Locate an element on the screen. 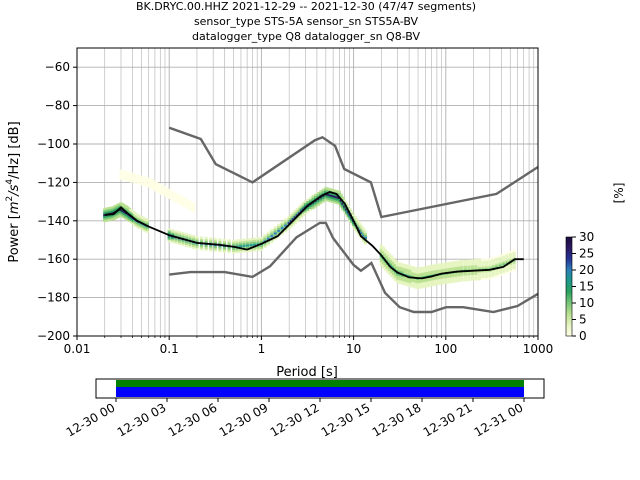 The image size is (640, 480). x-tick-label: 0.01 is located at coordinates (77, 349).